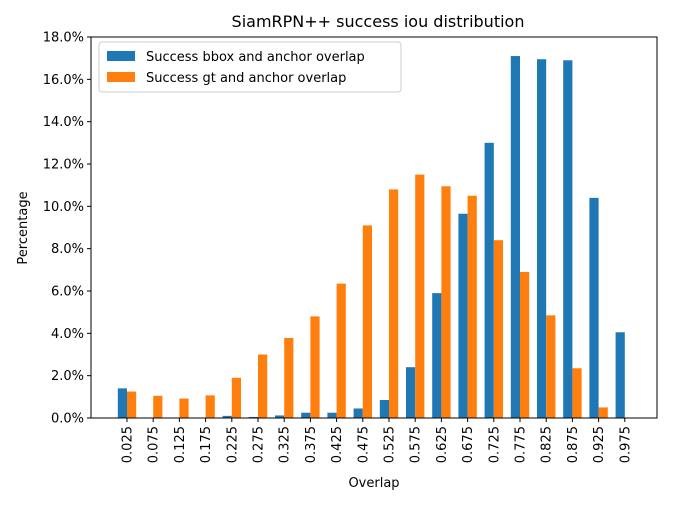 Image resolution: width=675 pixels, height=507 pixels. What do you see at coordinates (63, 165) in the screenshot?
I see `y-tick-label: 12.0%` at bounding box center [63, 165].